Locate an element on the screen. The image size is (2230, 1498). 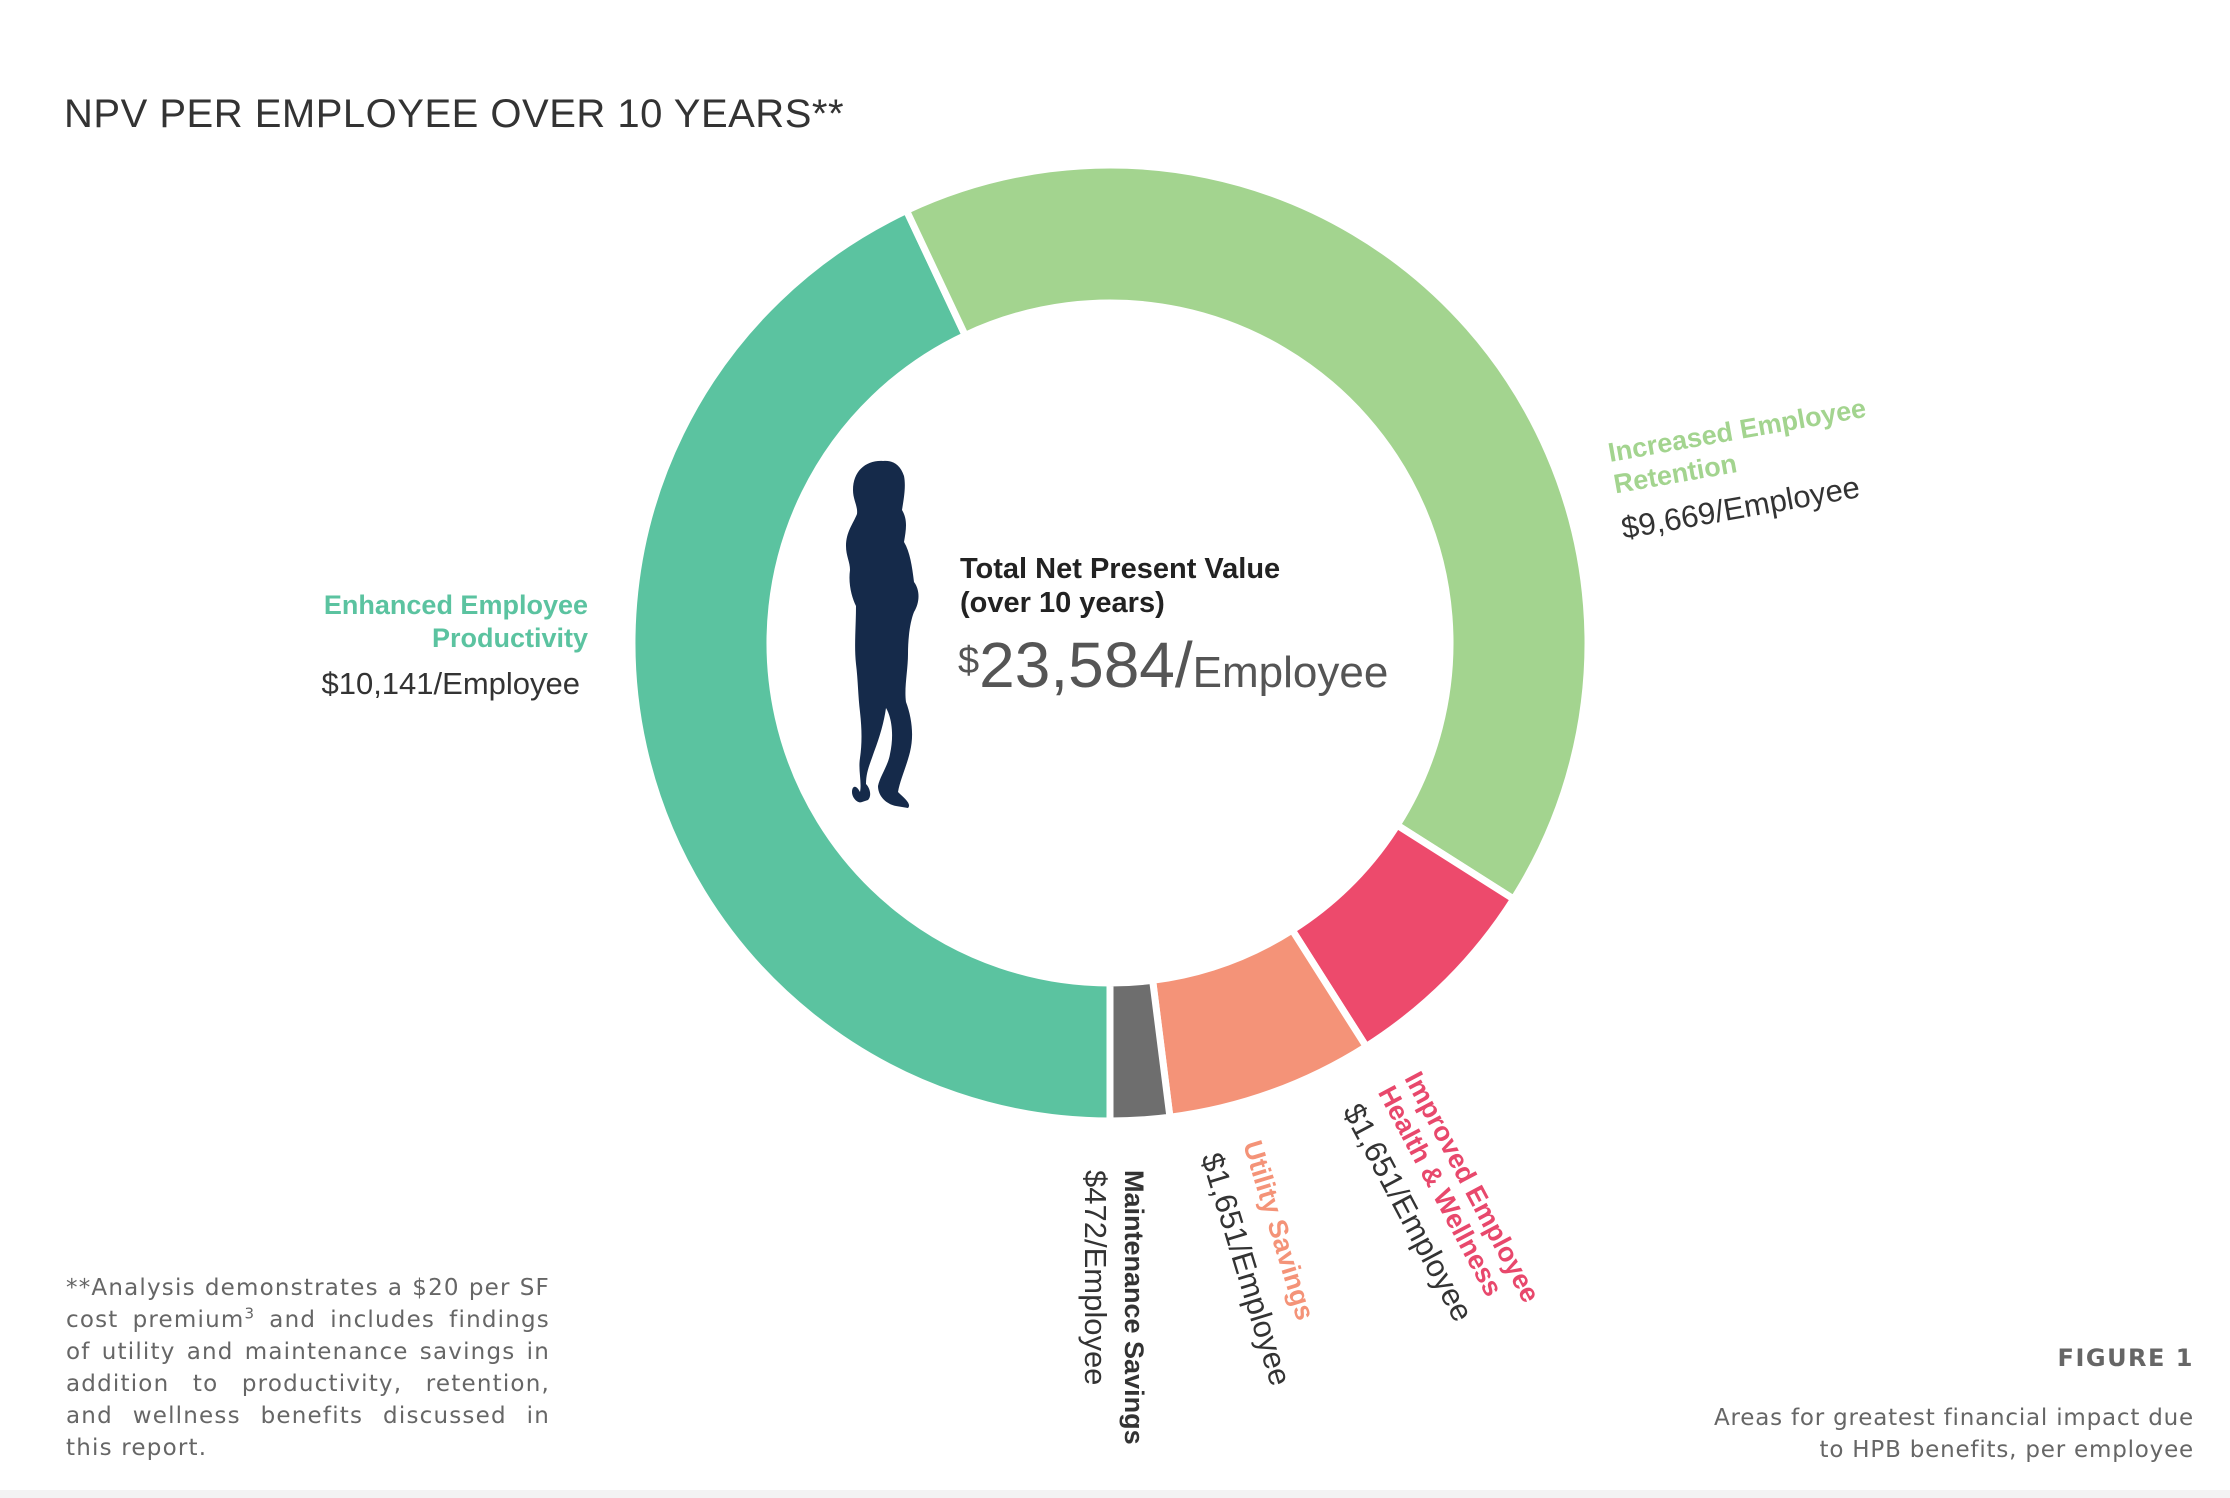
donut-slice-maintenance-savings is located at coordinates (1140, 1050).